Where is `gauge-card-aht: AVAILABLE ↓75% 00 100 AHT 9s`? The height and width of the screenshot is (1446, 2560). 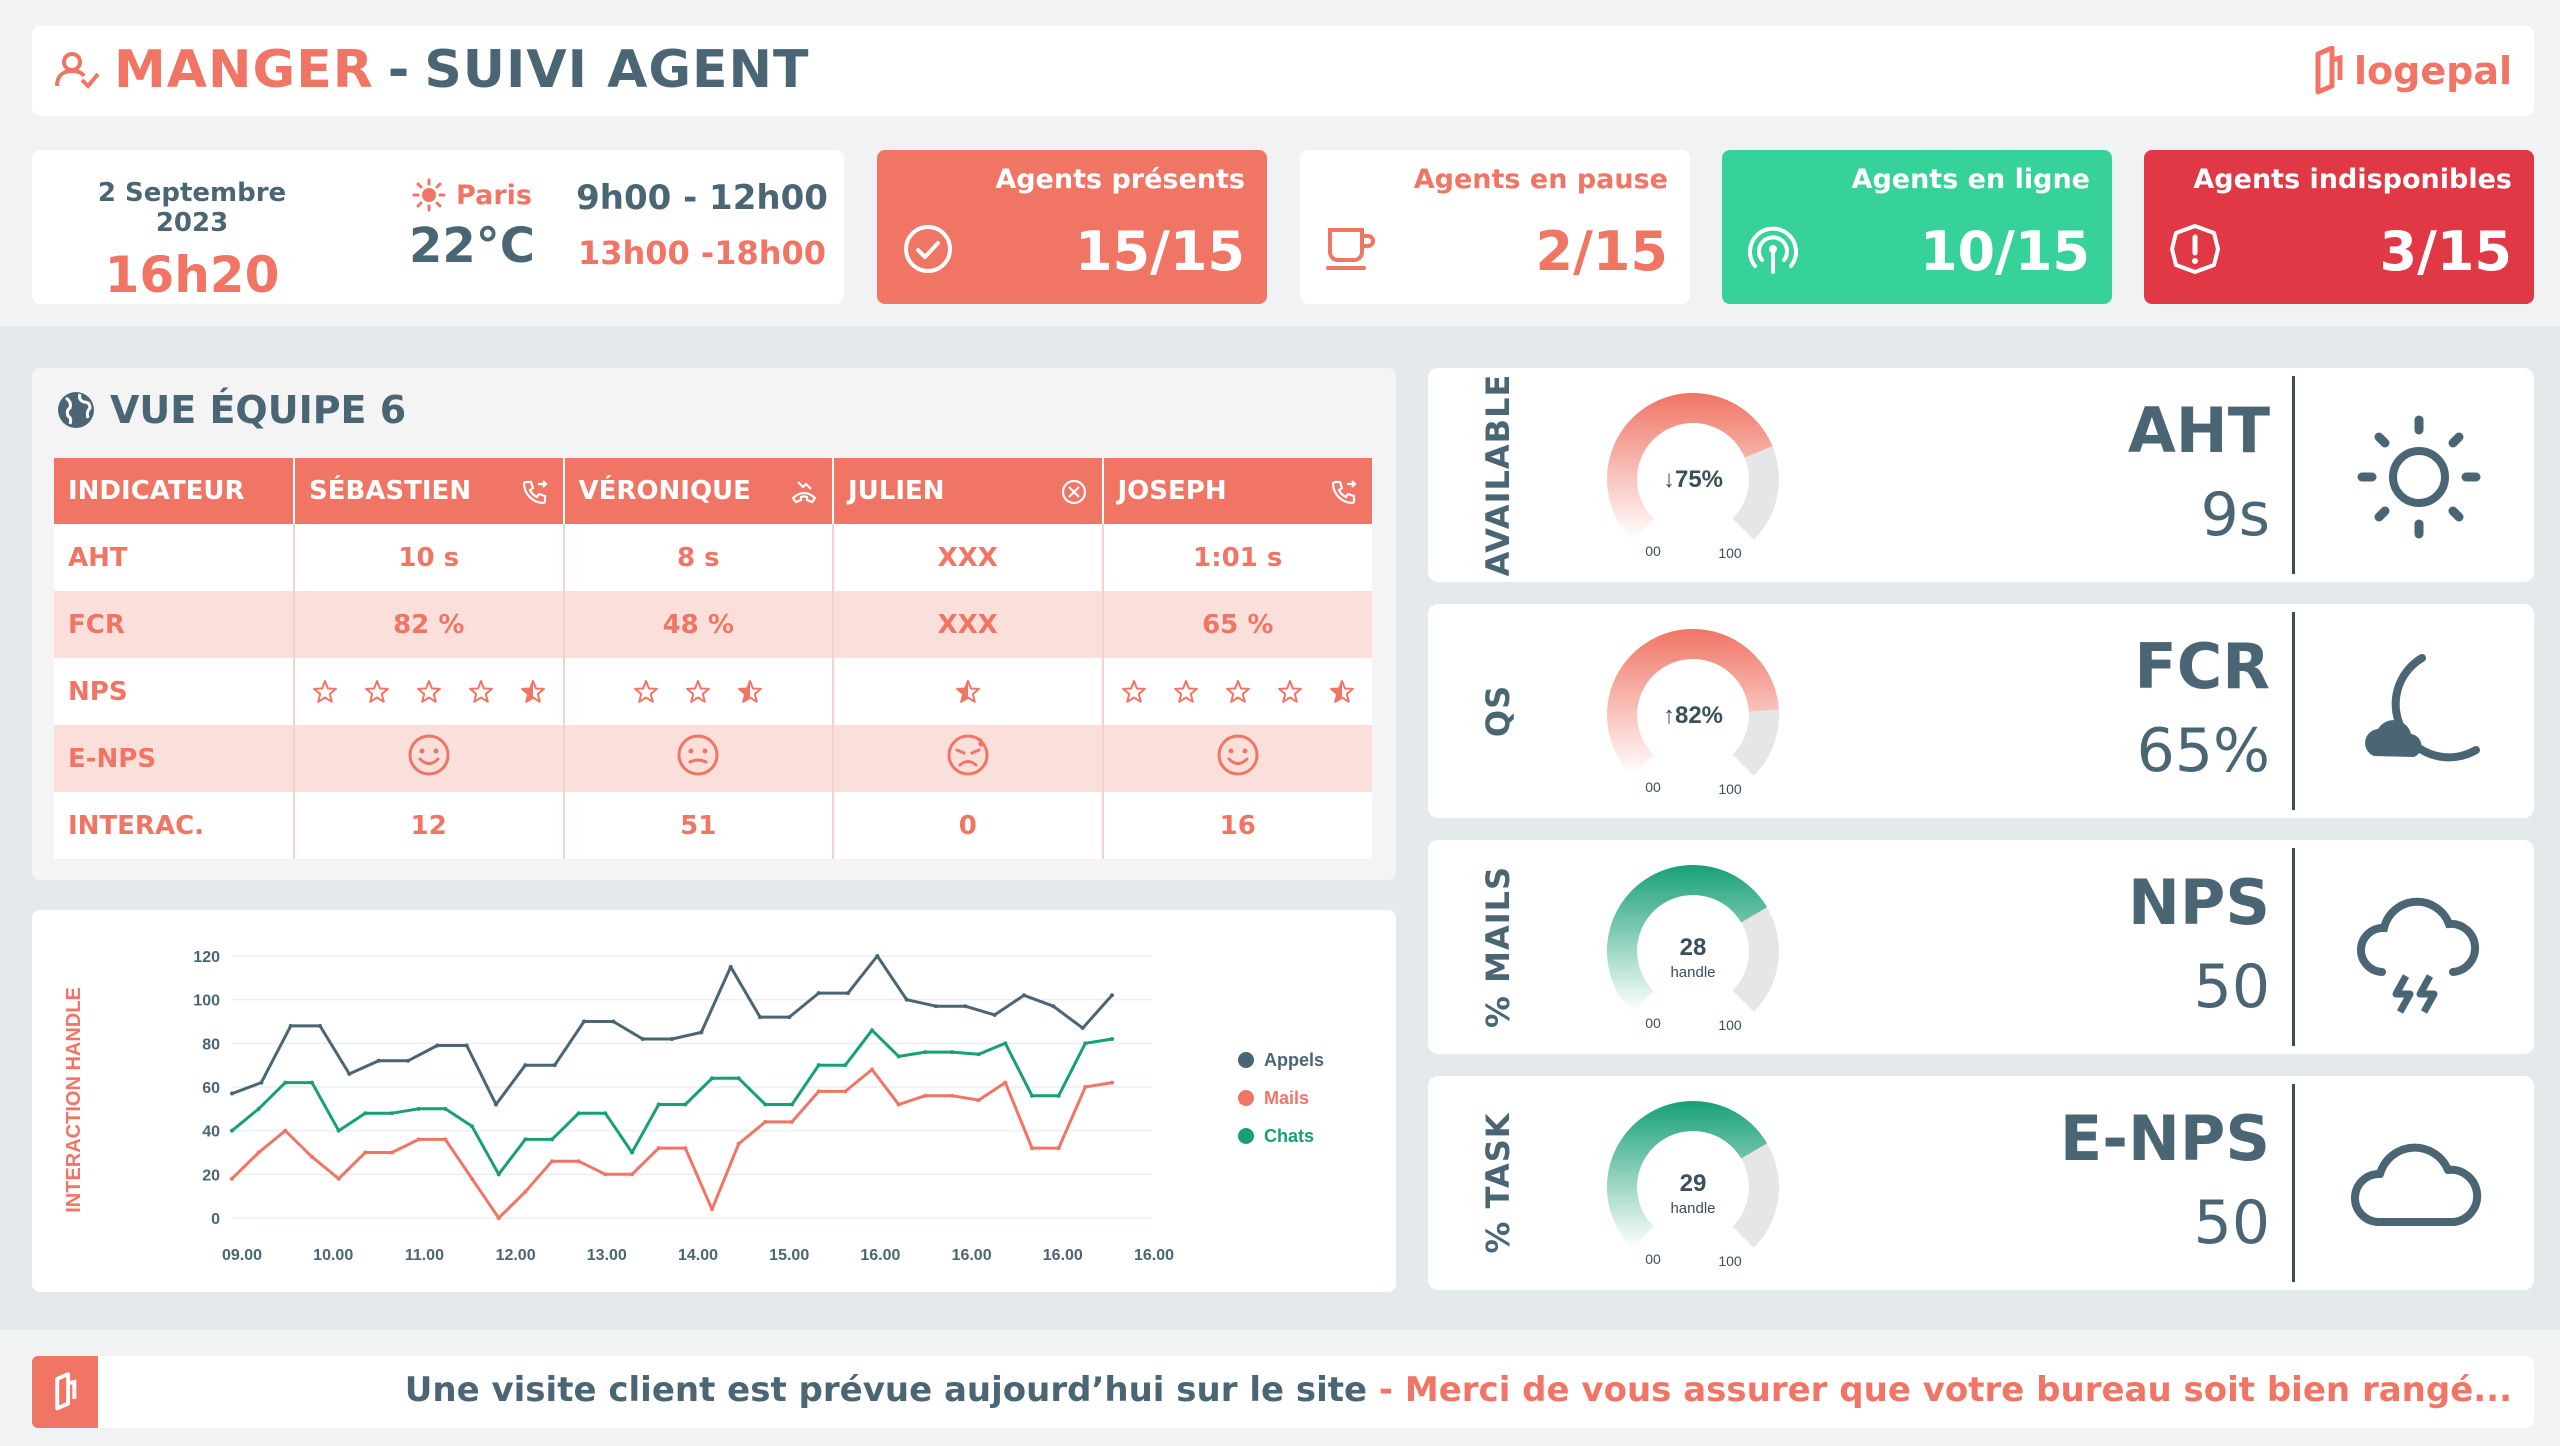
gauge-card-aht: AVAILABLE ↓75% 00 100 AHT 9s is located at coordinates (1981, 475).